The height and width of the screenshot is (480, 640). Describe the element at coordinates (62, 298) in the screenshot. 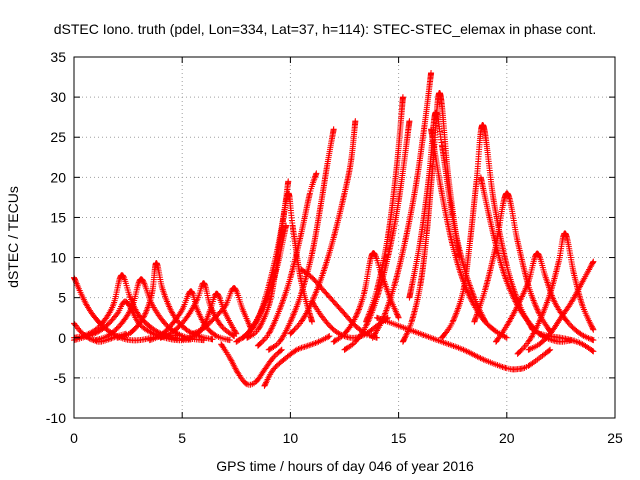

I see `y-tick-label: 5` at that location.